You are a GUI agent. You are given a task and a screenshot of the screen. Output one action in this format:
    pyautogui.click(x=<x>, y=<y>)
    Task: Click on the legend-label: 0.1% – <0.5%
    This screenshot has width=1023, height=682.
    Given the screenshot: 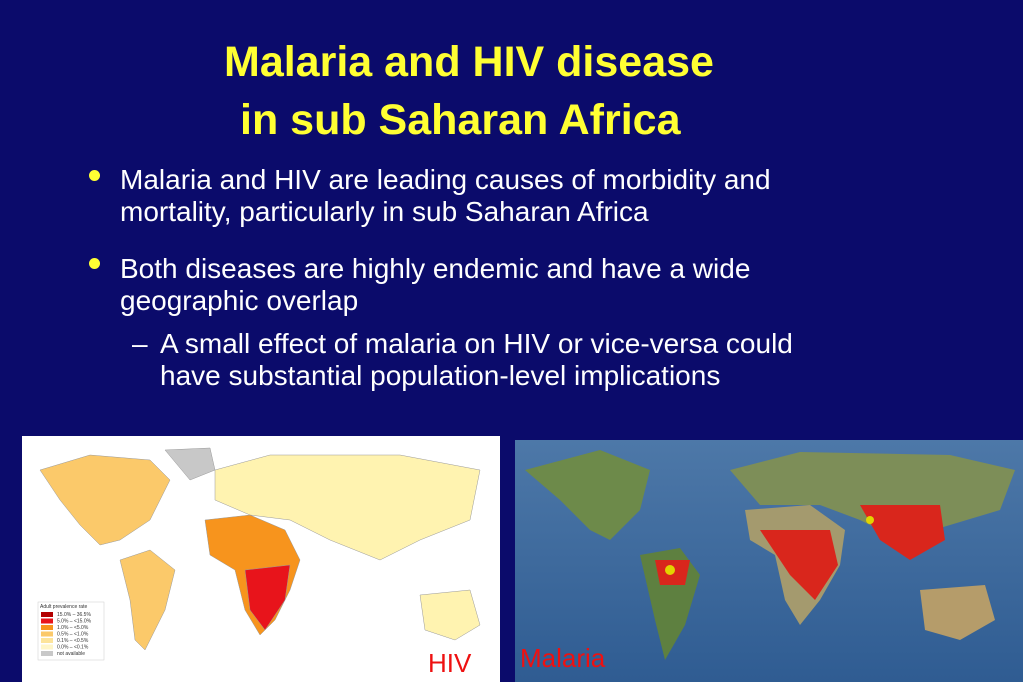 What is the action you would take?
    pyautogui.click(x=73, y=641)
    